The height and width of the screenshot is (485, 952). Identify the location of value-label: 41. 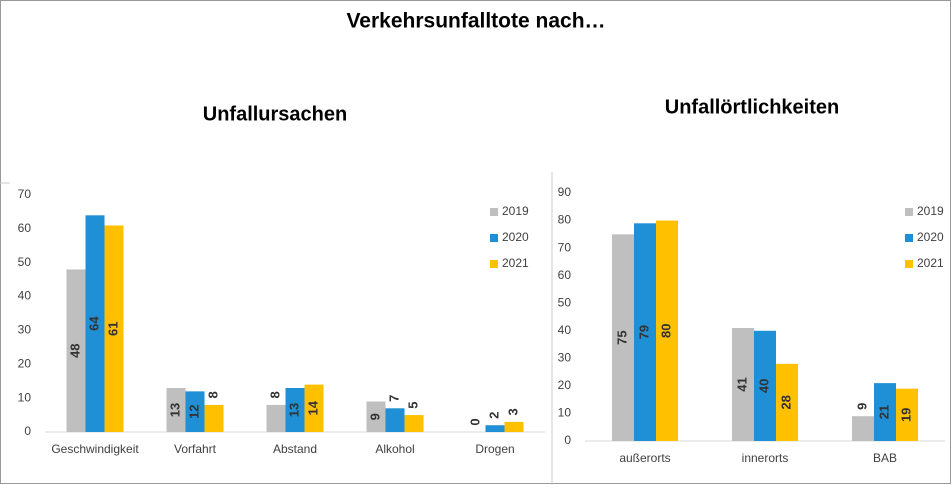
(741, 384).